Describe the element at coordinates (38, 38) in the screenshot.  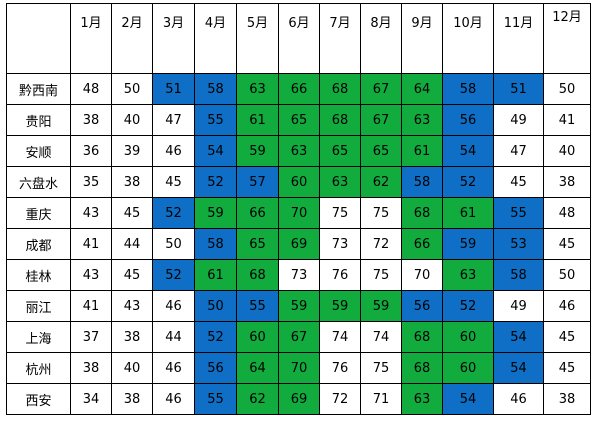
I see `corner-cell` at that location.